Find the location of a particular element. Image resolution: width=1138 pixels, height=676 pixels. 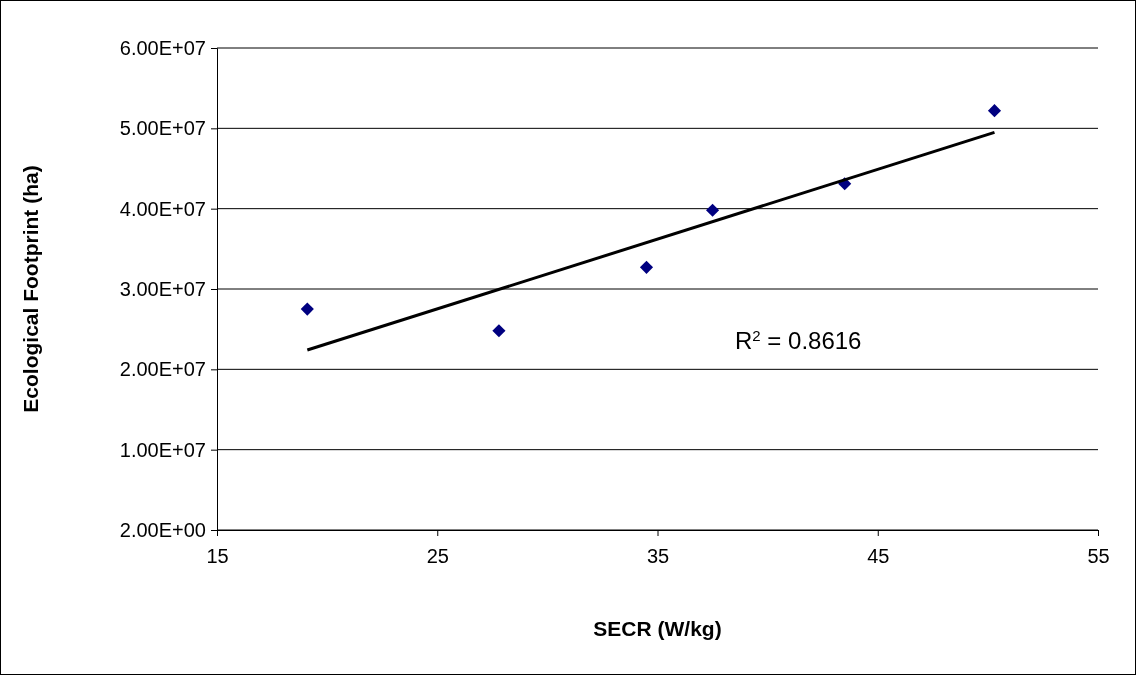

y-tick-label: 4.00E+07 is located at coordinates (162, 208).